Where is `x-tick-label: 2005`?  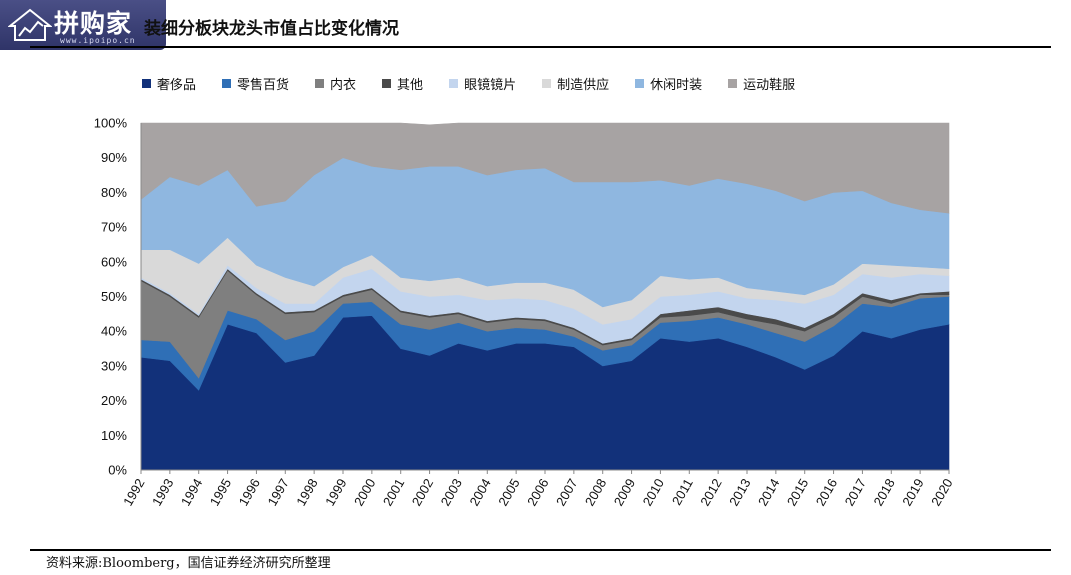
x-tick-label: 2005 is located at coordinates (508, 492).